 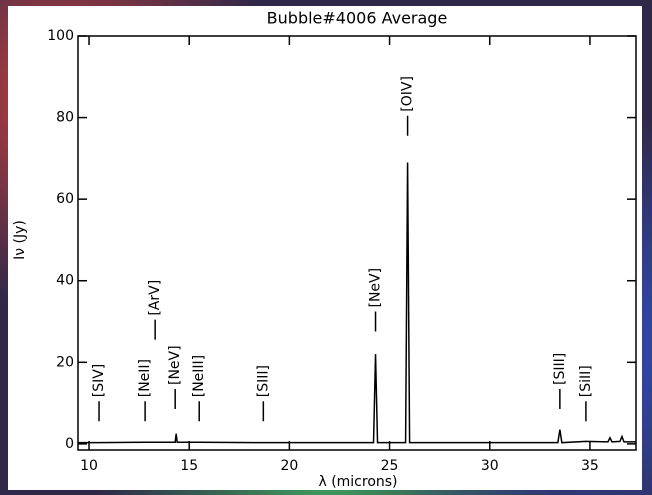 What do you see at coordinates (357, 18) in the screenshot?
I see `chart-title: Bubble#4006 Average` at bounding box center [357, 18].